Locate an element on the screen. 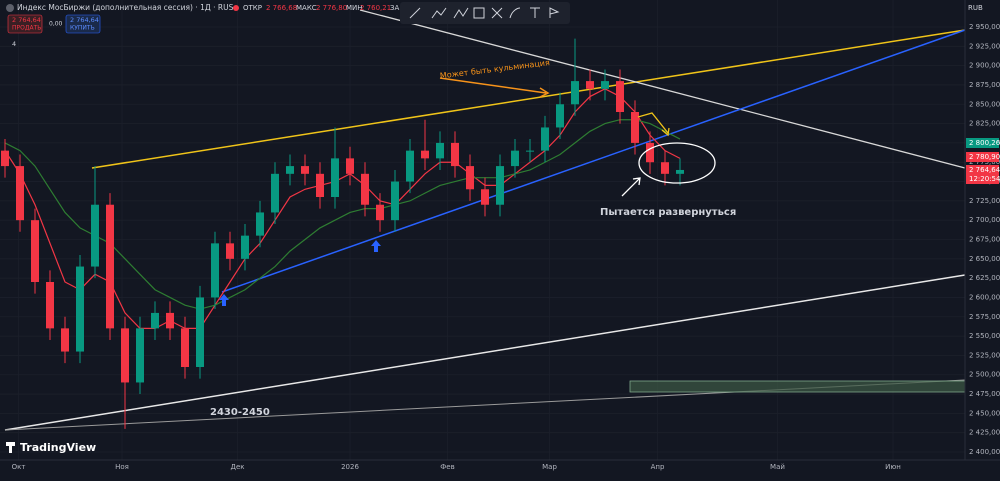  sell-button is located at coordinates (25, 24).